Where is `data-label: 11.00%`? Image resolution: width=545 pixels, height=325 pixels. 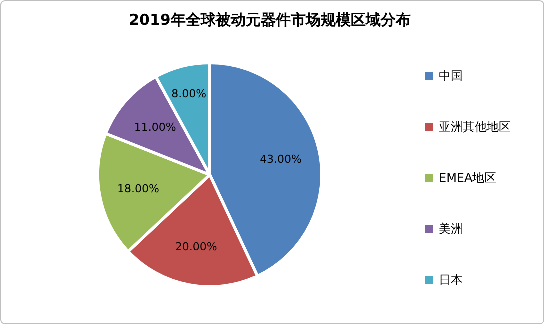
data-label: 11.00% is located at coordinates (155, 127).